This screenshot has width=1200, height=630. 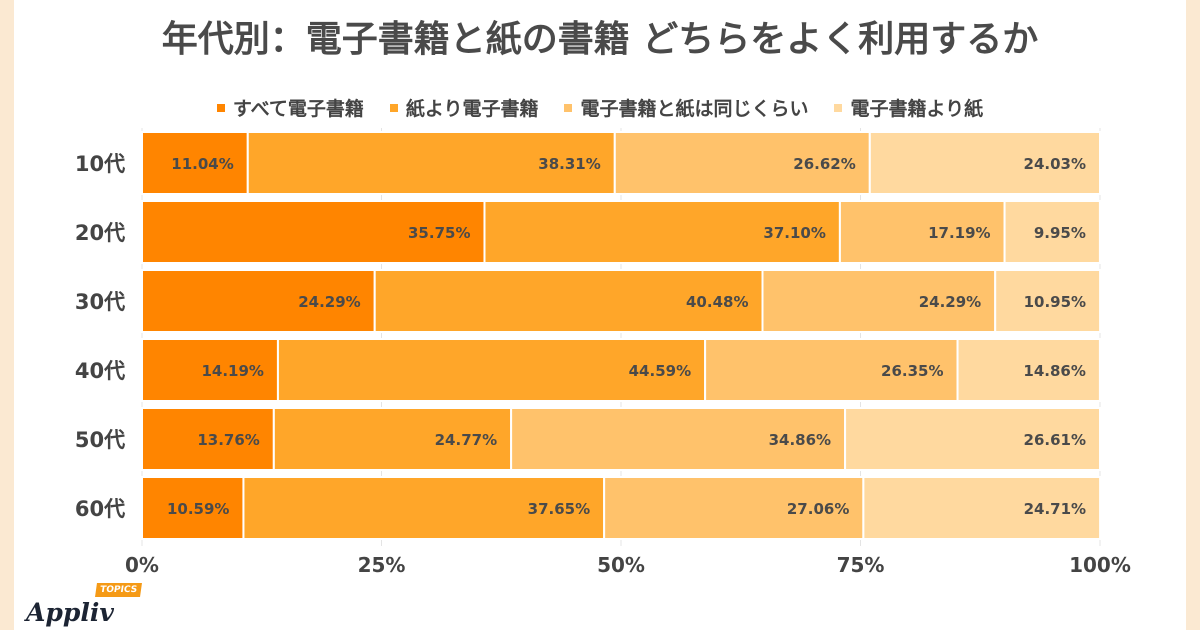 I want to click on legend-item: 紙より電子書籍, so click(x=464, y=107).